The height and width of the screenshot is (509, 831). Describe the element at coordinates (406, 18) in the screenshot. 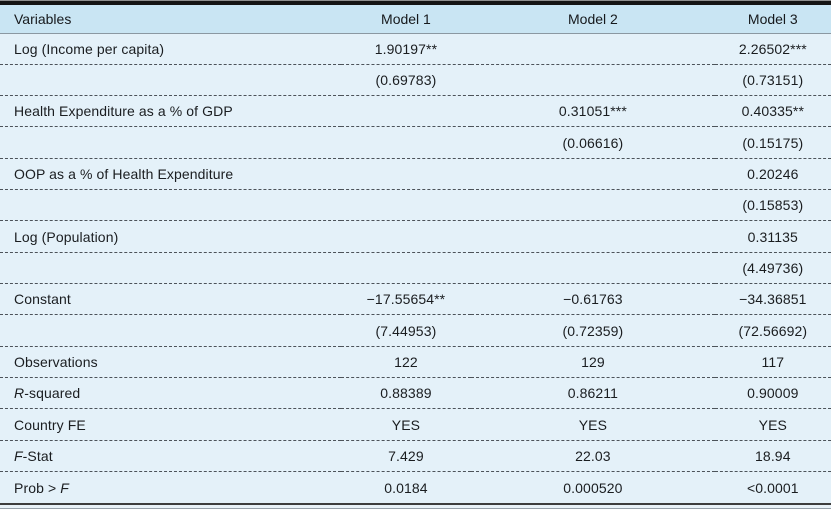

I see `column-header-model1: Model 1` at that location.